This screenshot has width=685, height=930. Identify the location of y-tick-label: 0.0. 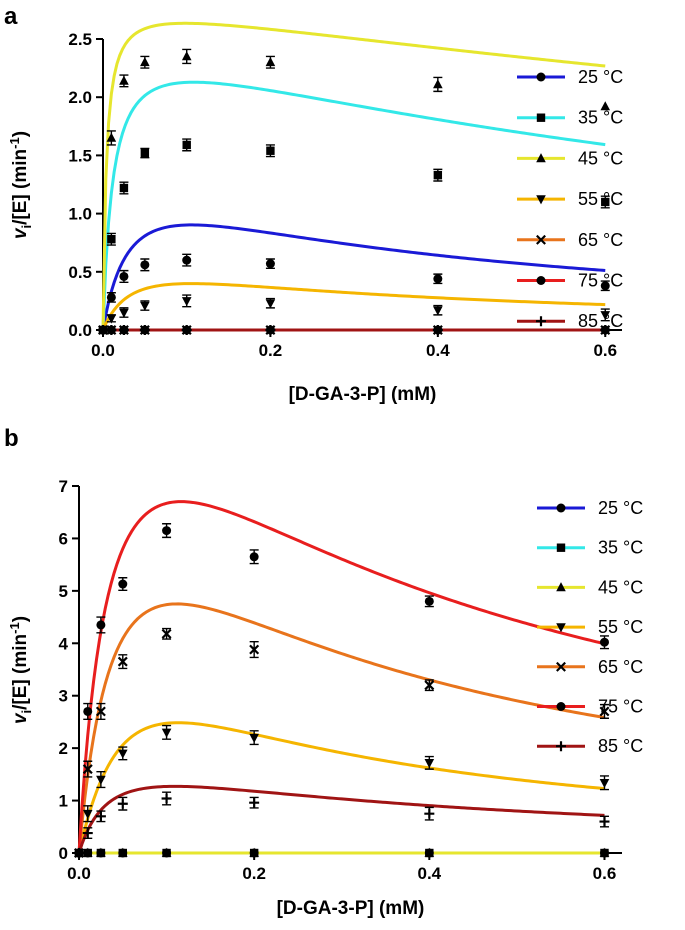
(80, 330).